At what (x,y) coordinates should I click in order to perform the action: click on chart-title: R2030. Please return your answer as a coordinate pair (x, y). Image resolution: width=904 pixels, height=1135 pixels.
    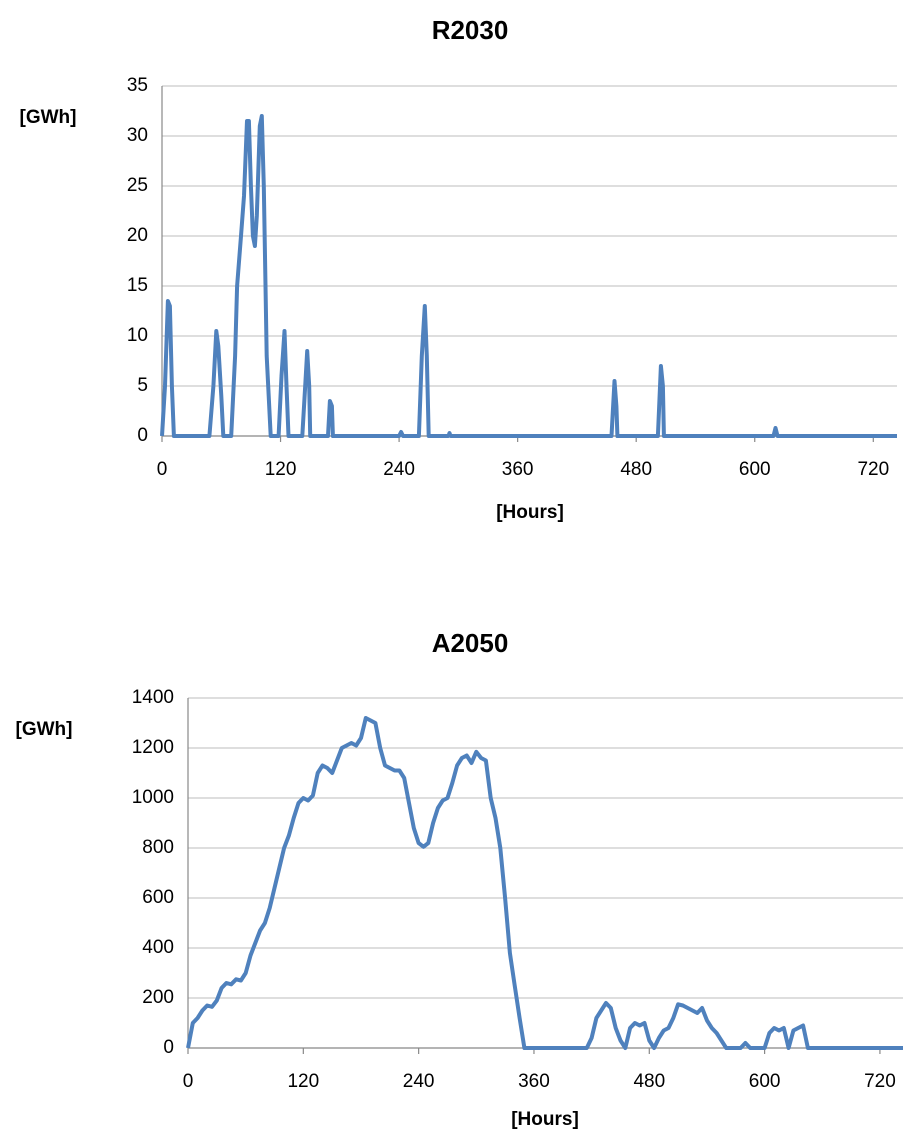
    Looking at the image, I should click on (470, 30).